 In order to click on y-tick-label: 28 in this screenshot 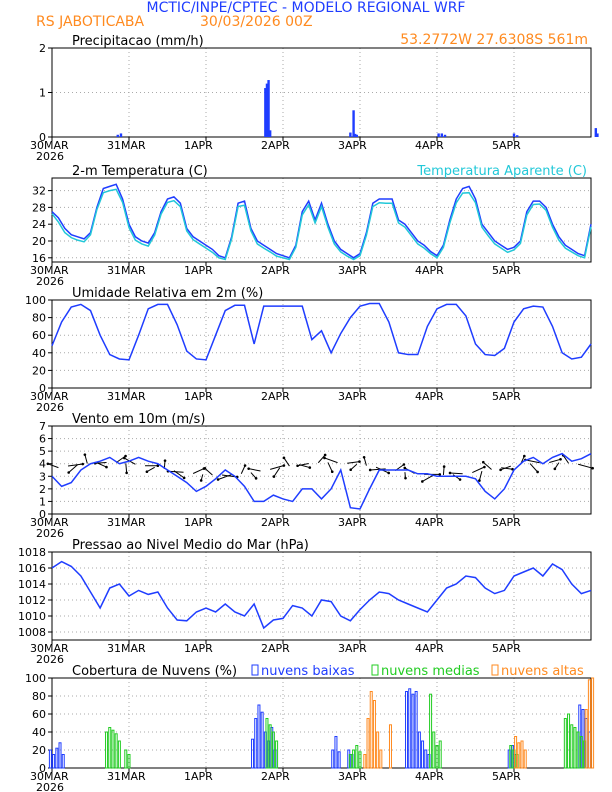, I will do `click(39, 207)`.